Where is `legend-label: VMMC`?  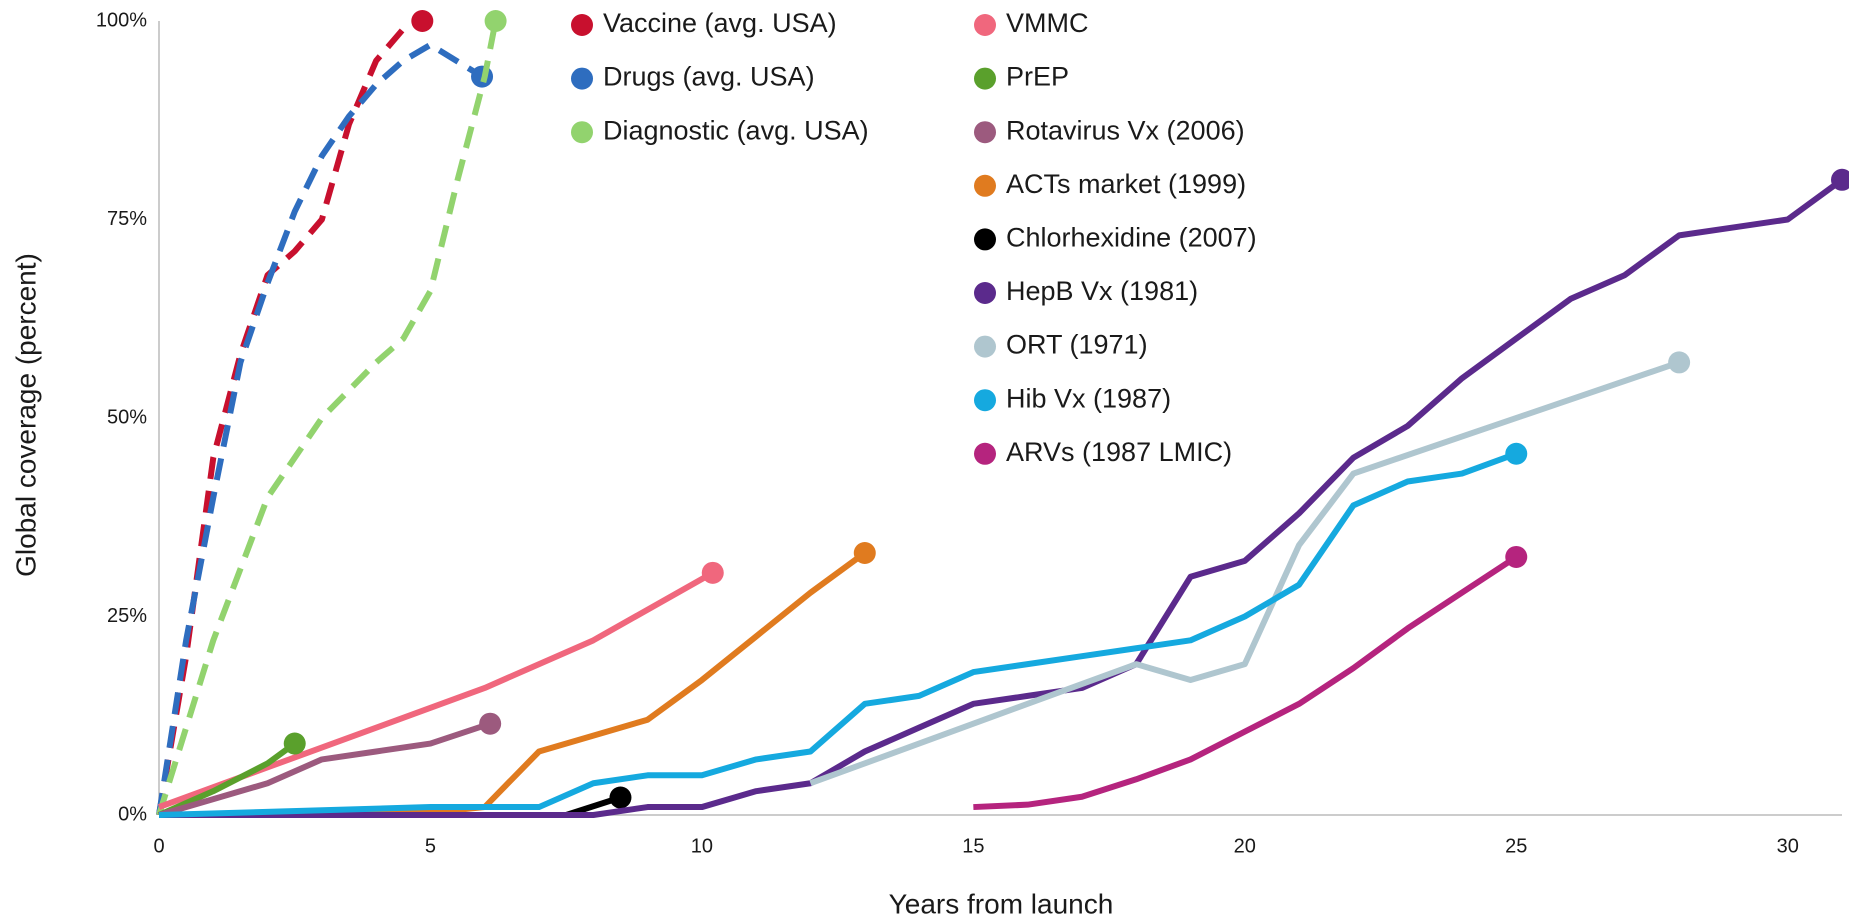
legend-label: VMMC is located at coordinates (1047, 23).